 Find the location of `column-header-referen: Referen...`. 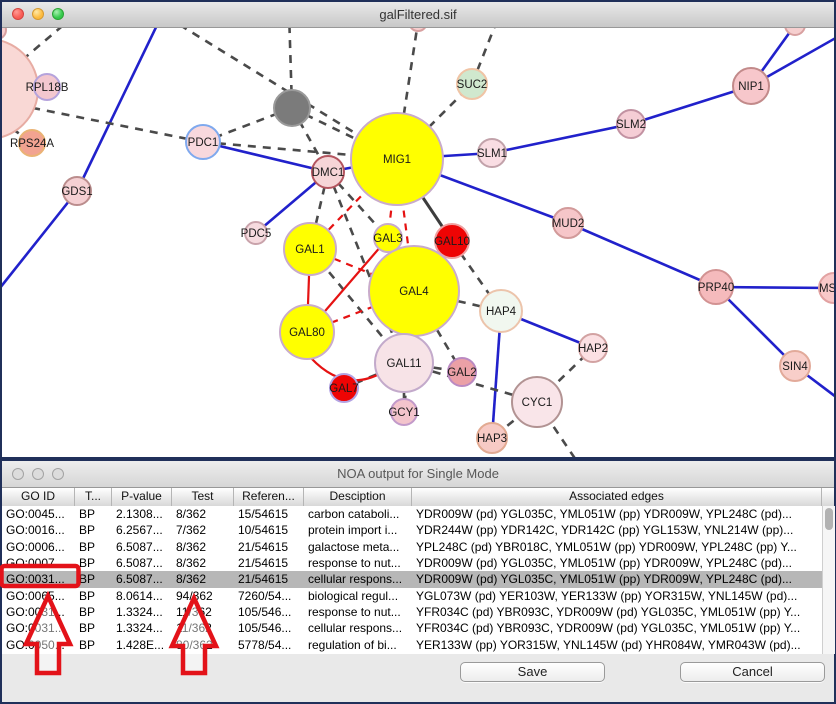

column-header-referen: Referen... is located at coordinates (269, 497).